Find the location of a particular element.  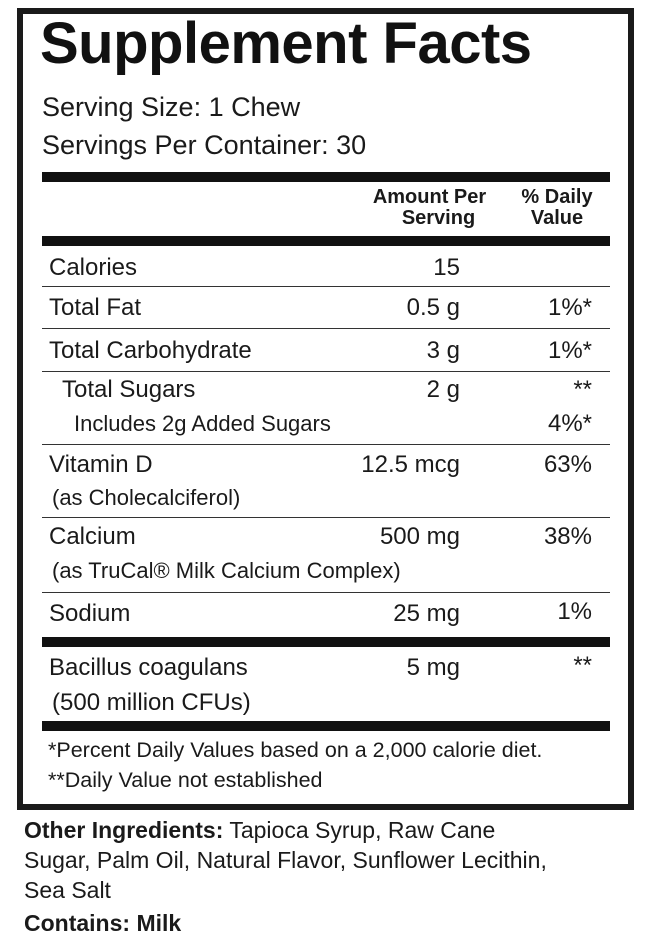

daily-value-header: % Daily Value is located at coordinates (557, 208).